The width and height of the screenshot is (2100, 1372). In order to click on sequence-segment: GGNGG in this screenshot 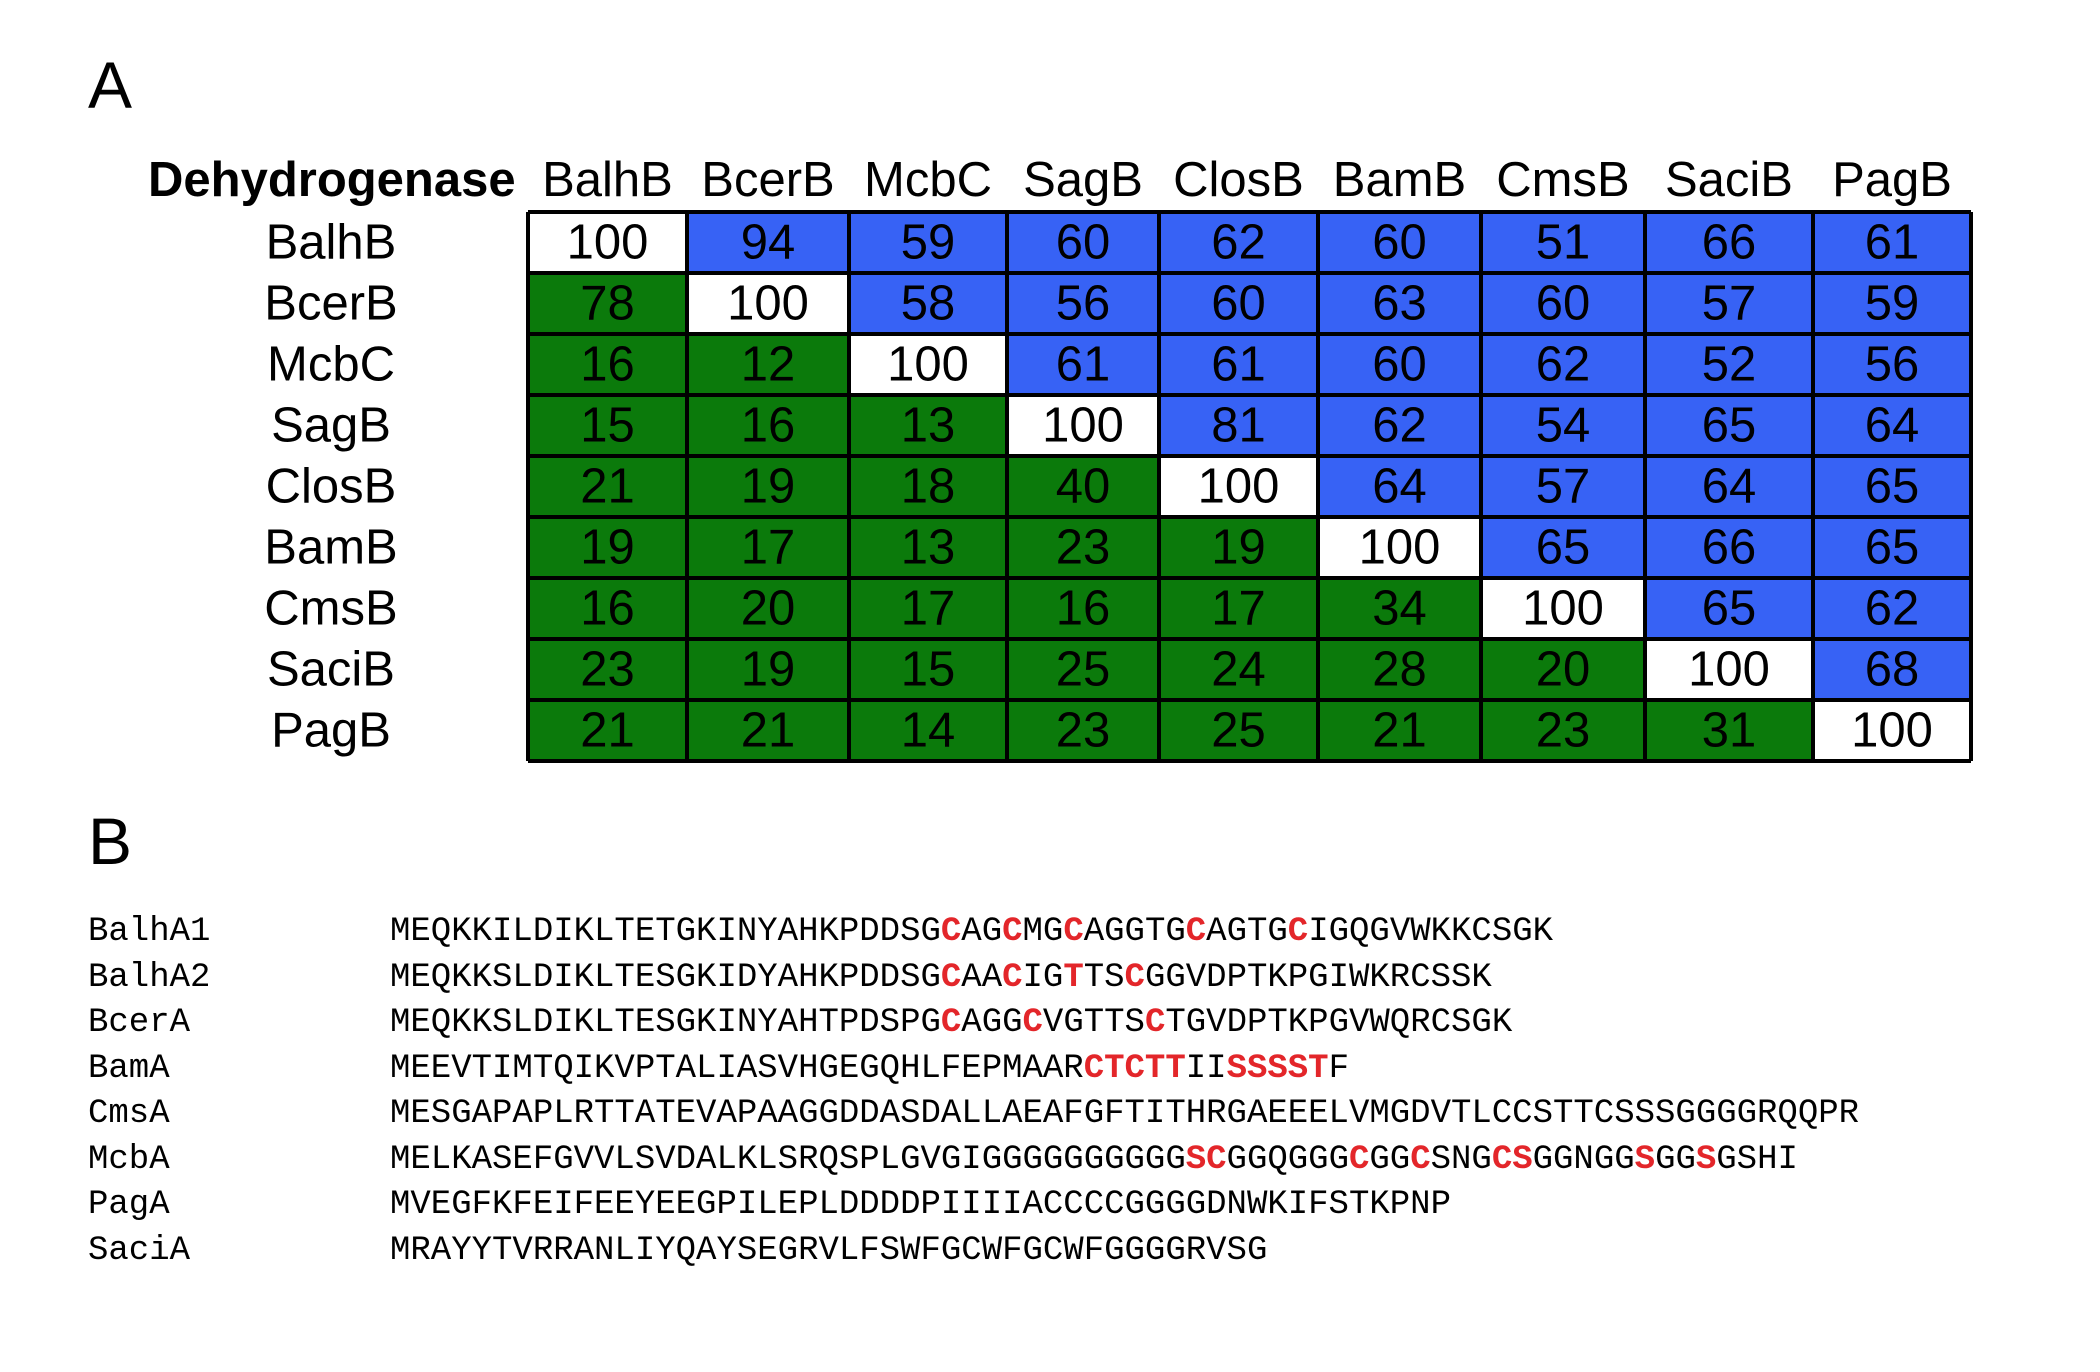, I will do `click(1583, 1159)`.